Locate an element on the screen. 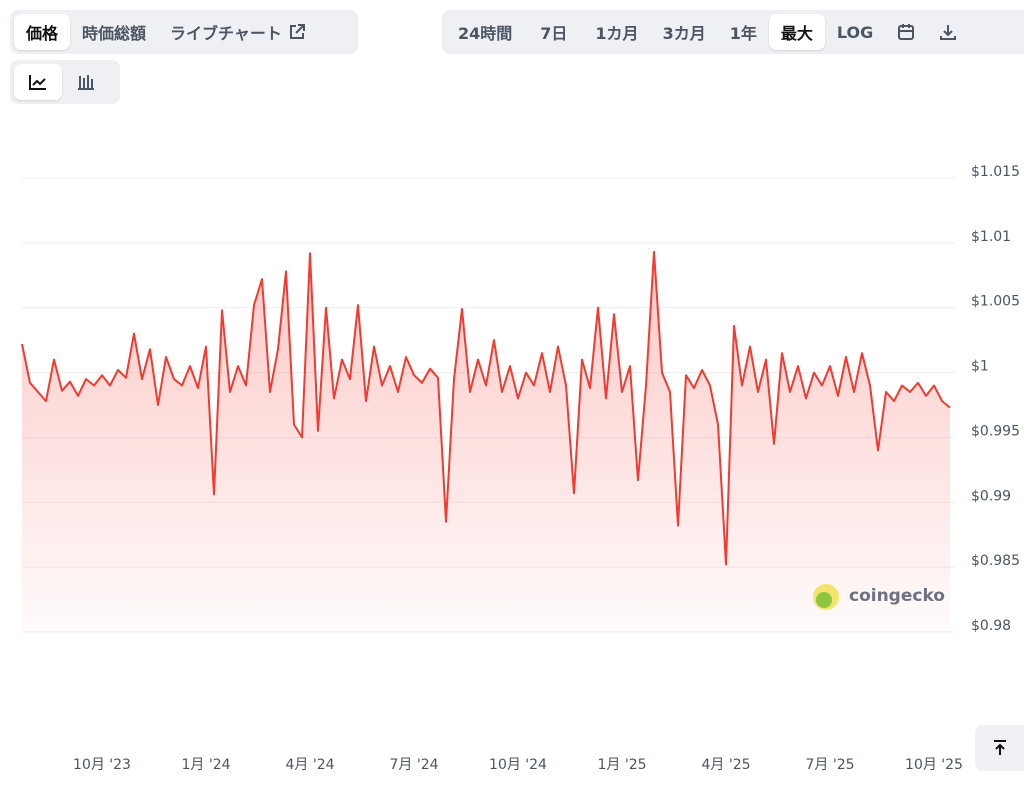  view-tabs: 価格 時価総額 ライブチャート is located at coordinates (184, 32).